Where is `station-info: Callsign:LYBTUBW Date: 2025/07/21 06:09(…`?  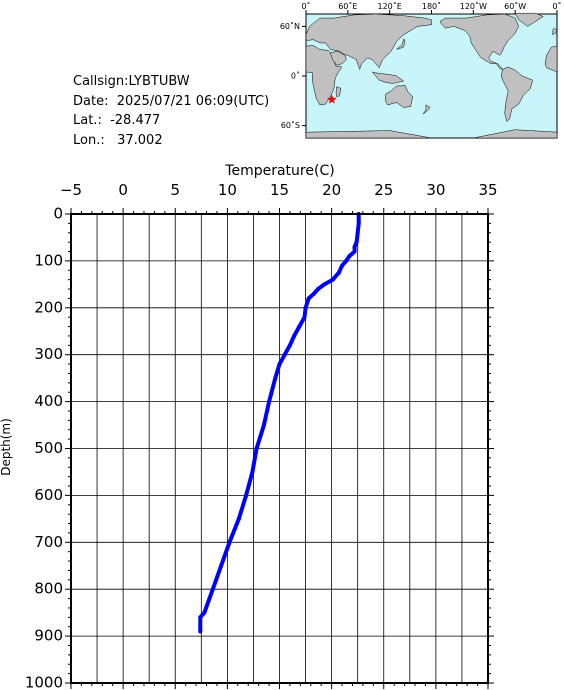
station-info: Callsign:LYBTUBW Date: 2025/07/21 06:09(… is located at coordinates (171, 111).